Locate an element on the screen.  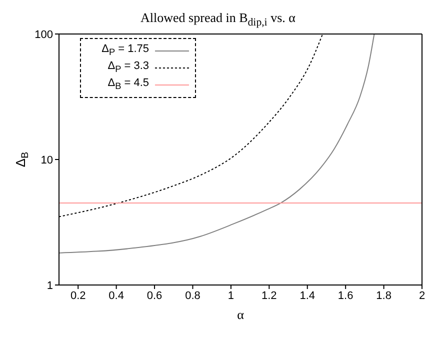
y-tick-label: 100 is located at coordinates (43, 34).